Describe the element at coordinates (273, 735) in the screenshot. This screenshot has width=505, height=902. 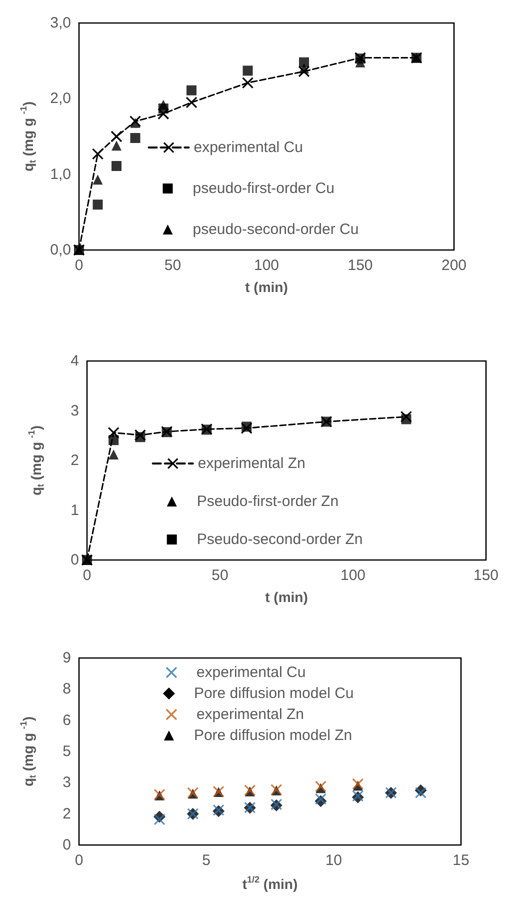
I see `legend-label: Pore diffusion model Zn` at that location.